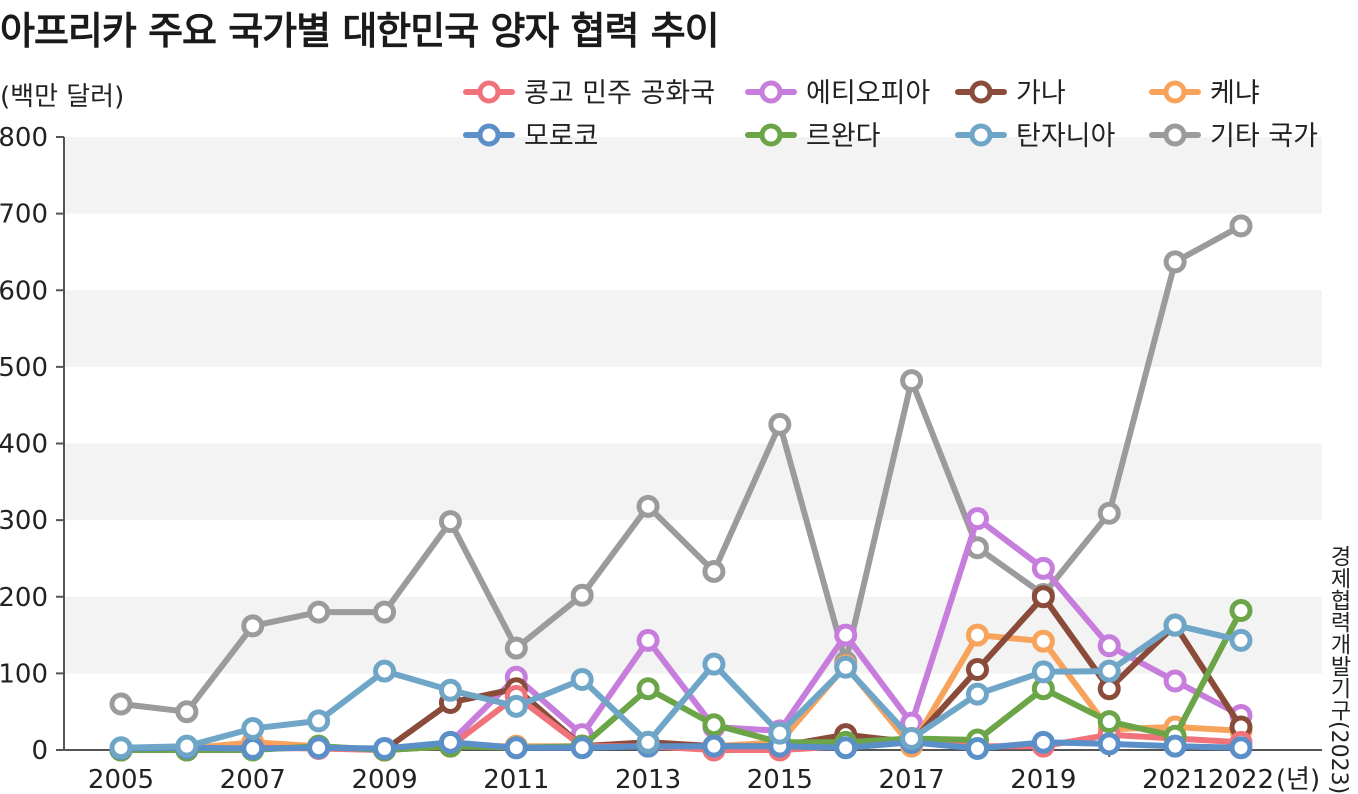 The height and width of the screenshot is (794, 1358). Describe the element at coordinates (1241, 779) in the screenshot. I see `x-tick-label: 2022` at that location.